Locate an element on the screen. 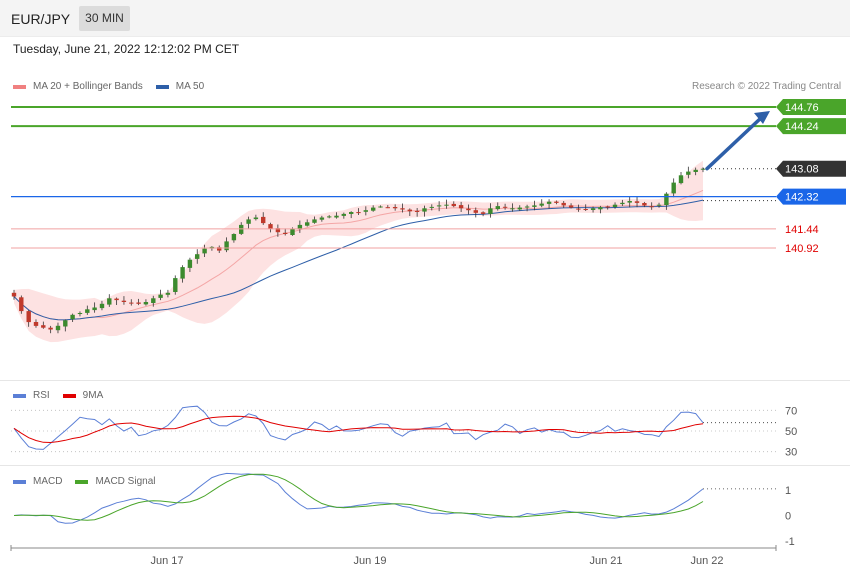 This screenshot has width=850, height=576. rsi-line is located at coordinates (358, 427).